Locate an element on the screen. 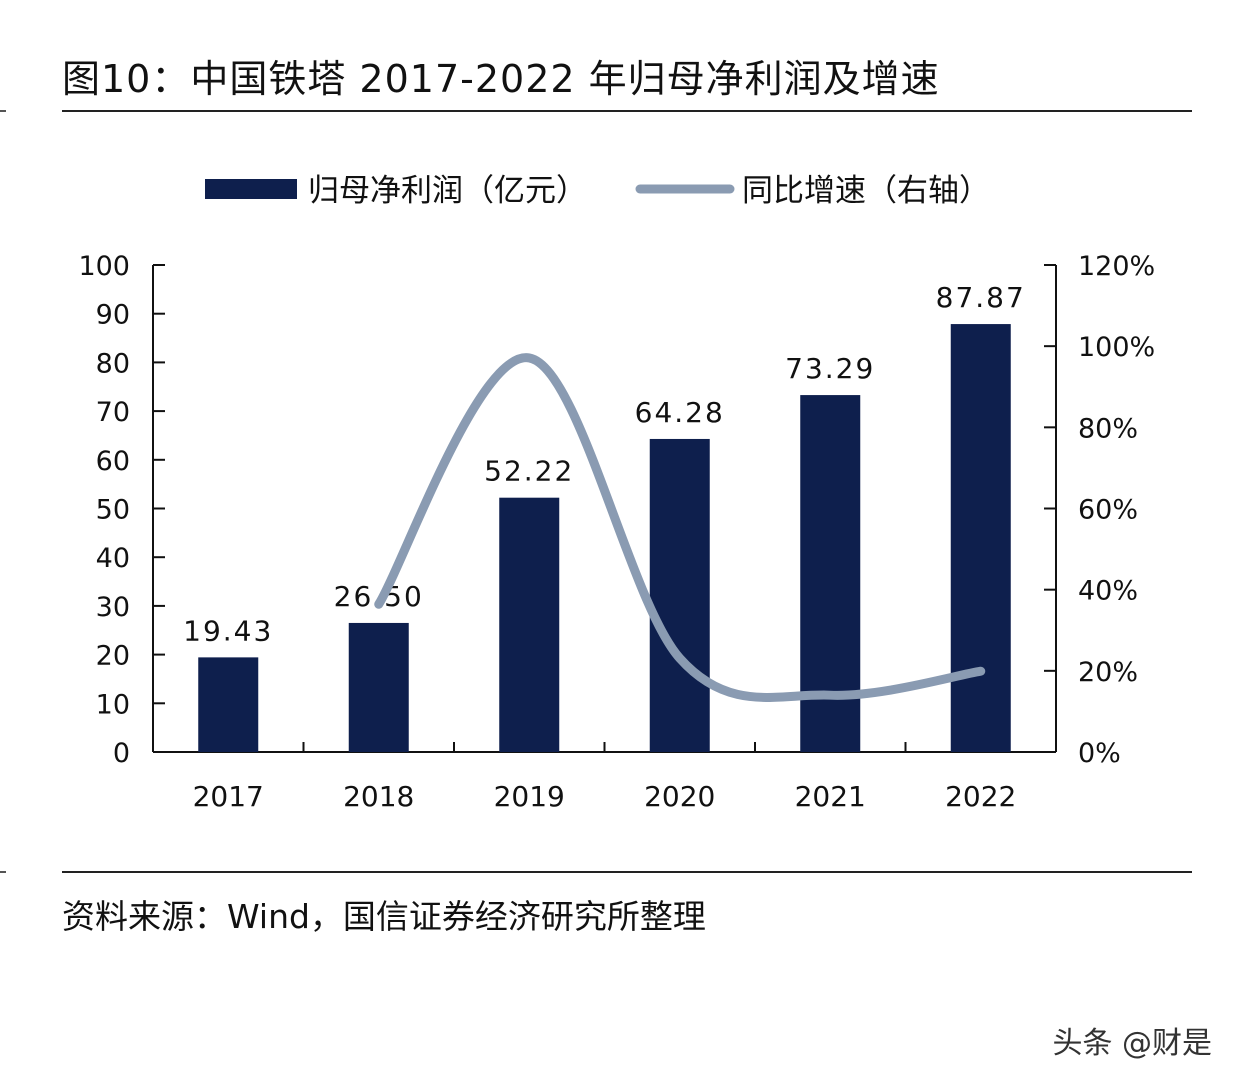  right-tick-label: 60% is located at coordinates (1108, 510).